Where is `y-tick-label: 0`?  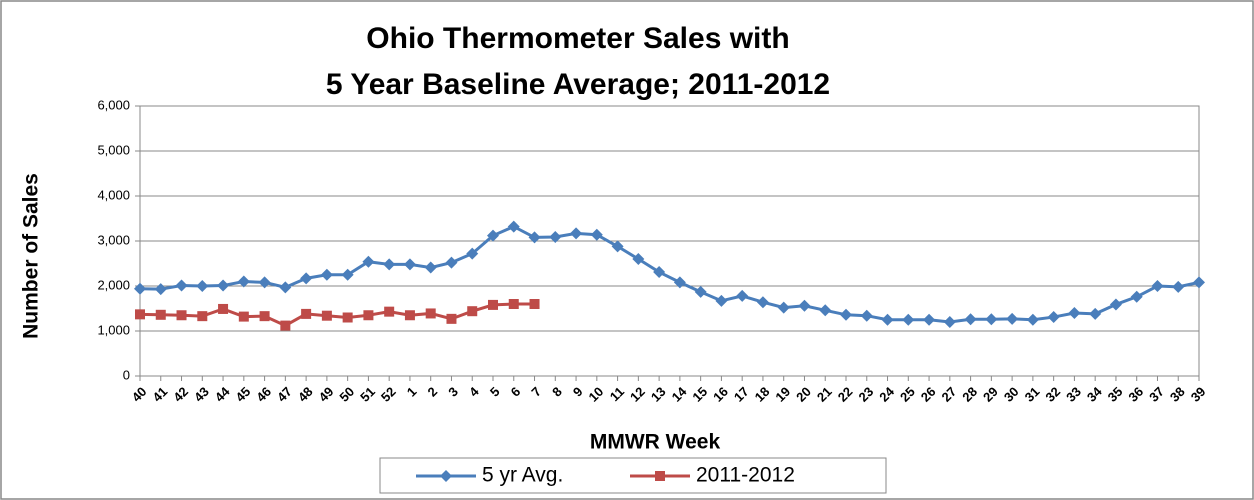 y-tick-label: 0 is located at coordinates (126, 374).